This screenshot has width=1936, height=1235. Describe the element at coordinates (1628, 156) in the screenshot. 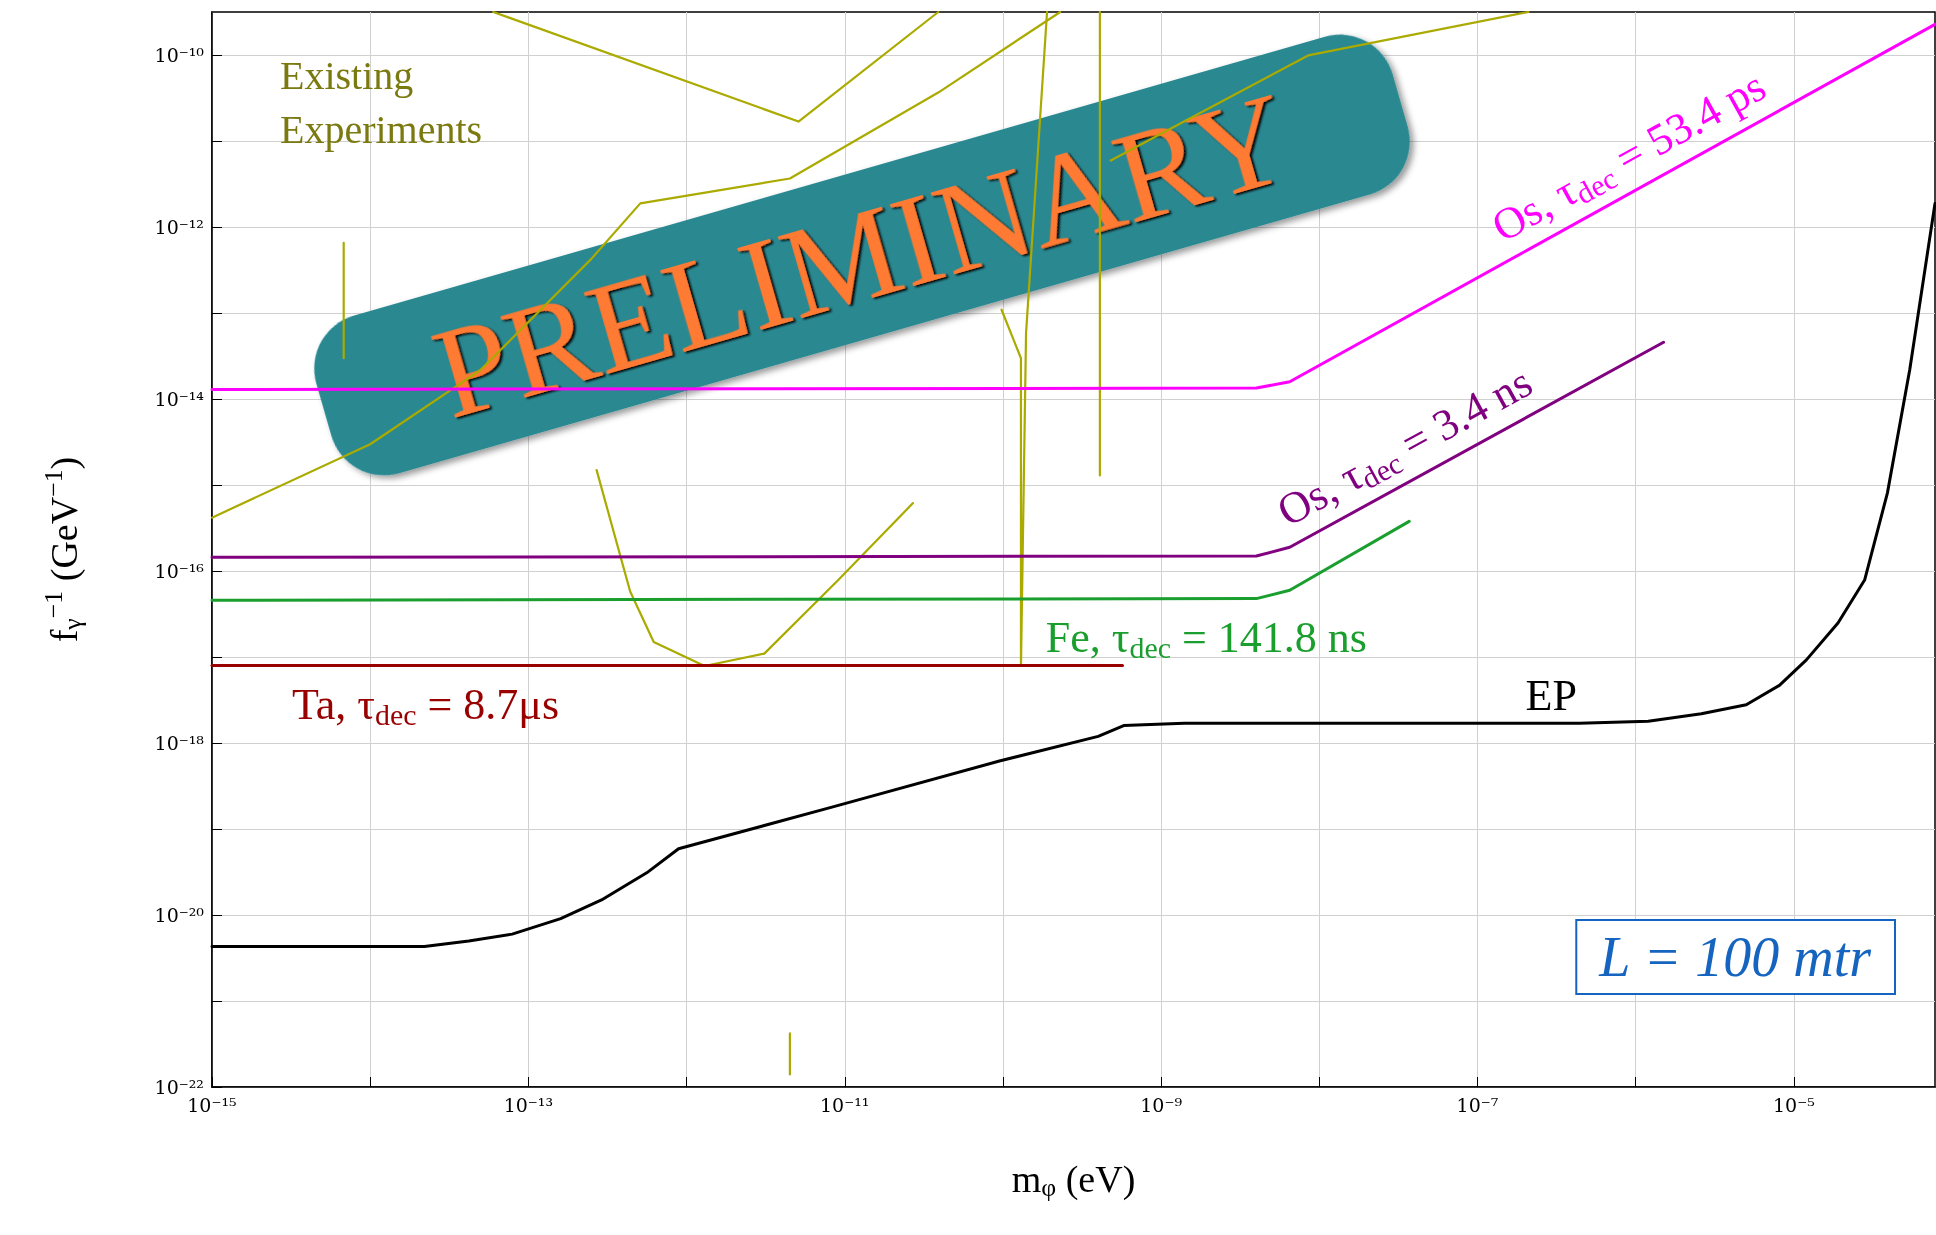

I see `text: Os, τdec = 53.4 ps` at that location.